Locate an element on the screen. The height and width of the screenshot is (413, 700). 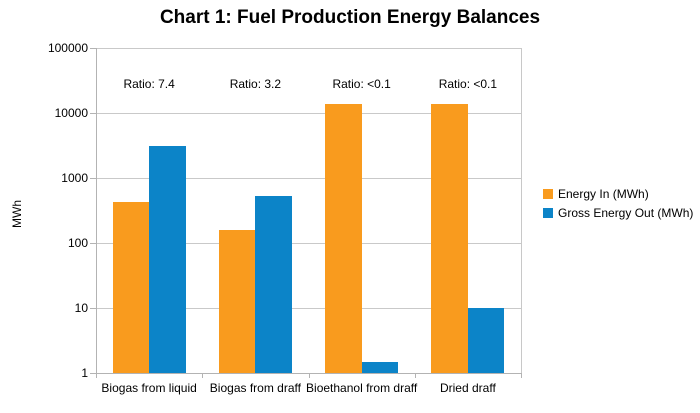
x-category-label: Bioethanol from draff is located at coordinates (362, 388).